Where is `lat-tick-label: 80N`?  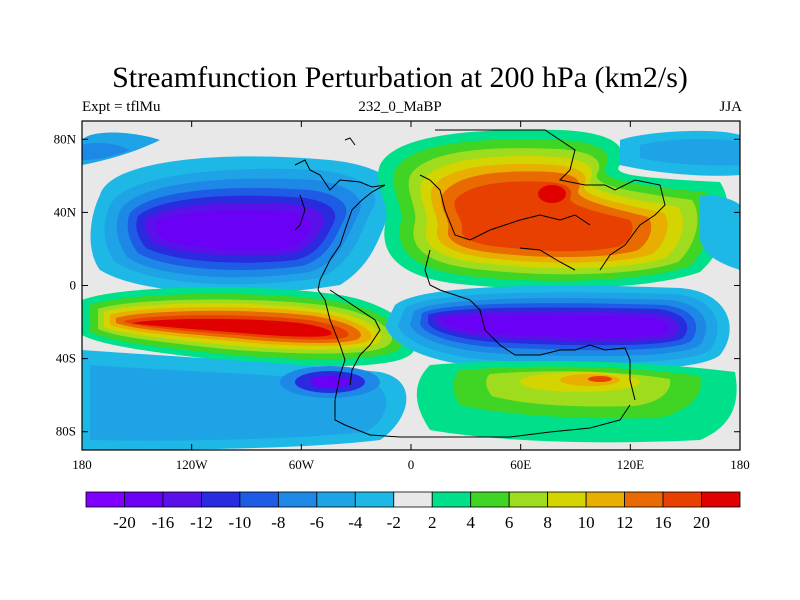
lat-tick-label: 80N is located at coordinates (65, 138).